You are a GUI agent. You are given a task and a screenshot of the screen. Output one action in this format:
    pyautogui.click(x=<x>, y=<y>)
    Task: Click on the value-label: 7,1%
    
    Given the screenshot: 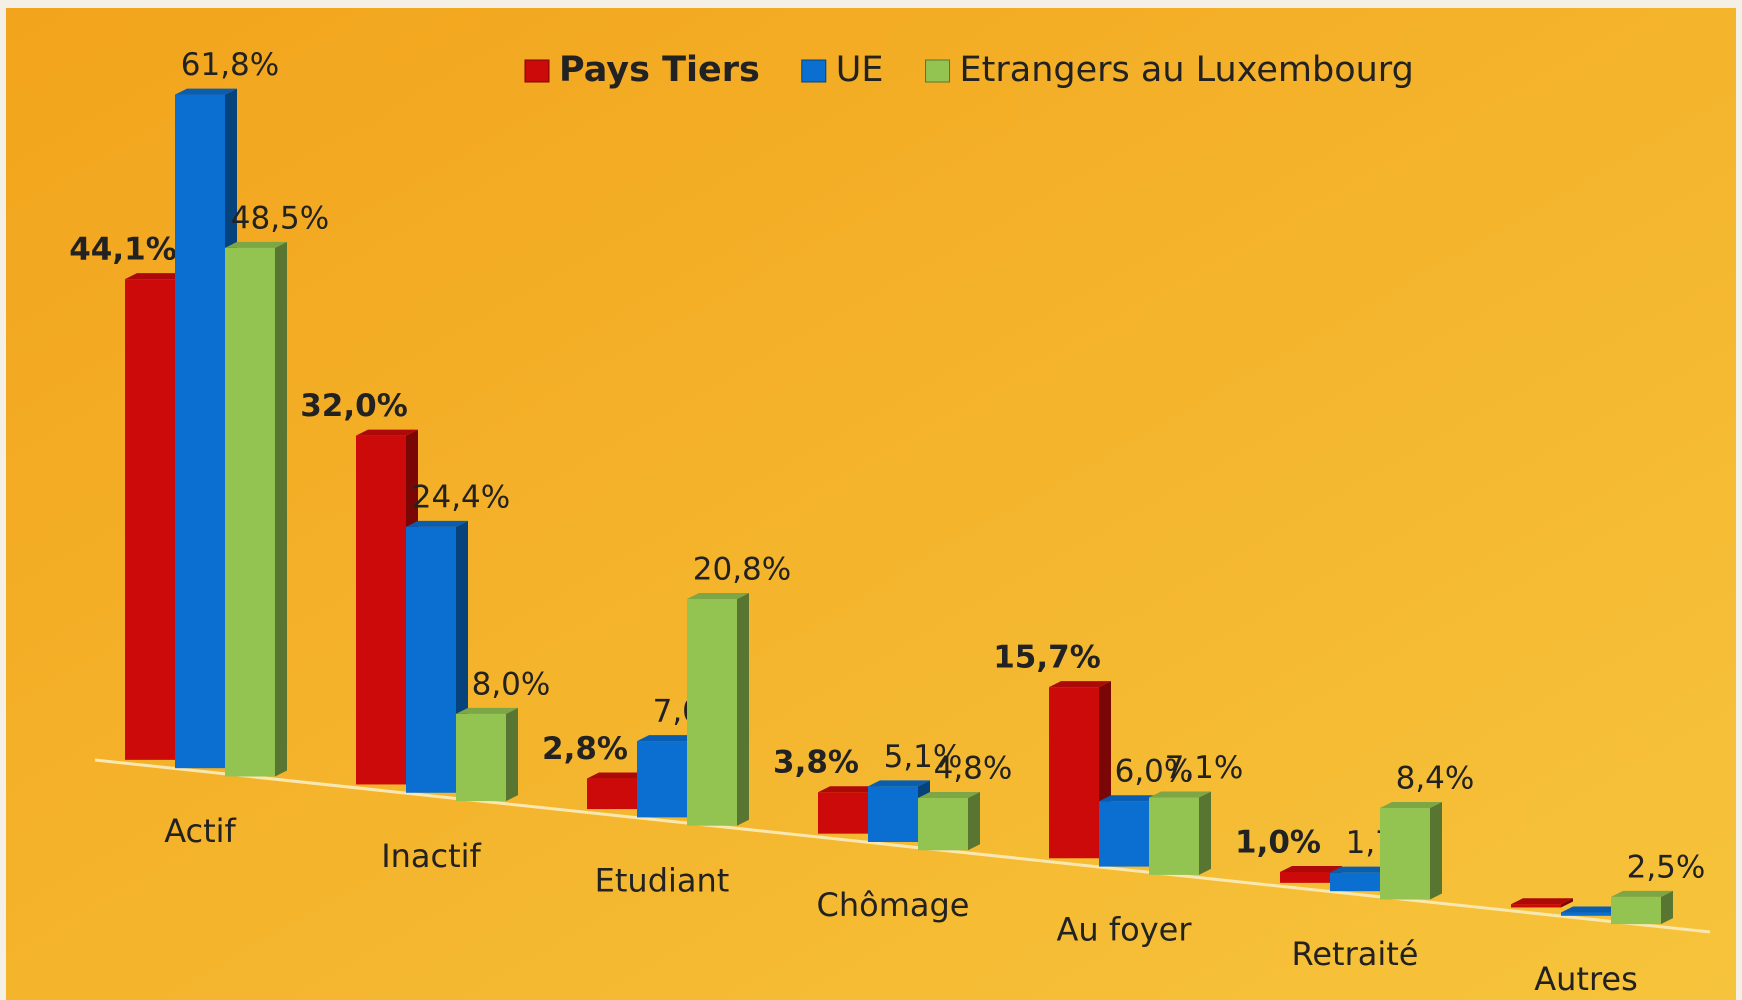 What is the action you would take?
    pyautogui.click(x=1204, y=768)
    